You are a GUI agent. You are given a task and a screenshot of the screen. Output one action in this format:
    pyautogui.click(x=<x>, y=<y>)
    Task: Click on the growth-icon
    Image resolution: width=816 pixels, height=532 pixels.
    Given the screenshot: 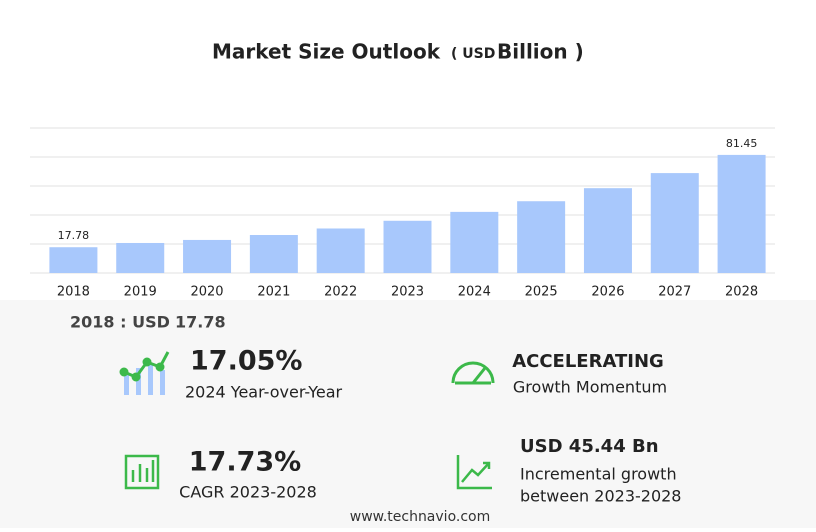 What is the action you would take?
    pyautogui.click(x=144, y=373)
    